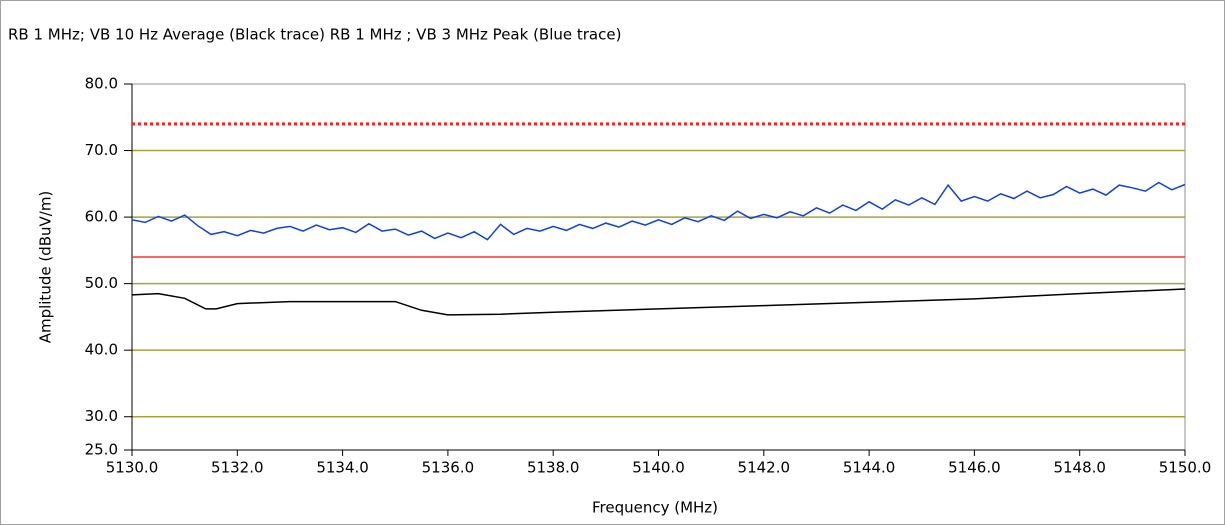 The height and width of the screenshot is (525, 1225). I want to click on y-tick-label: 70.0, so click(101, 150).